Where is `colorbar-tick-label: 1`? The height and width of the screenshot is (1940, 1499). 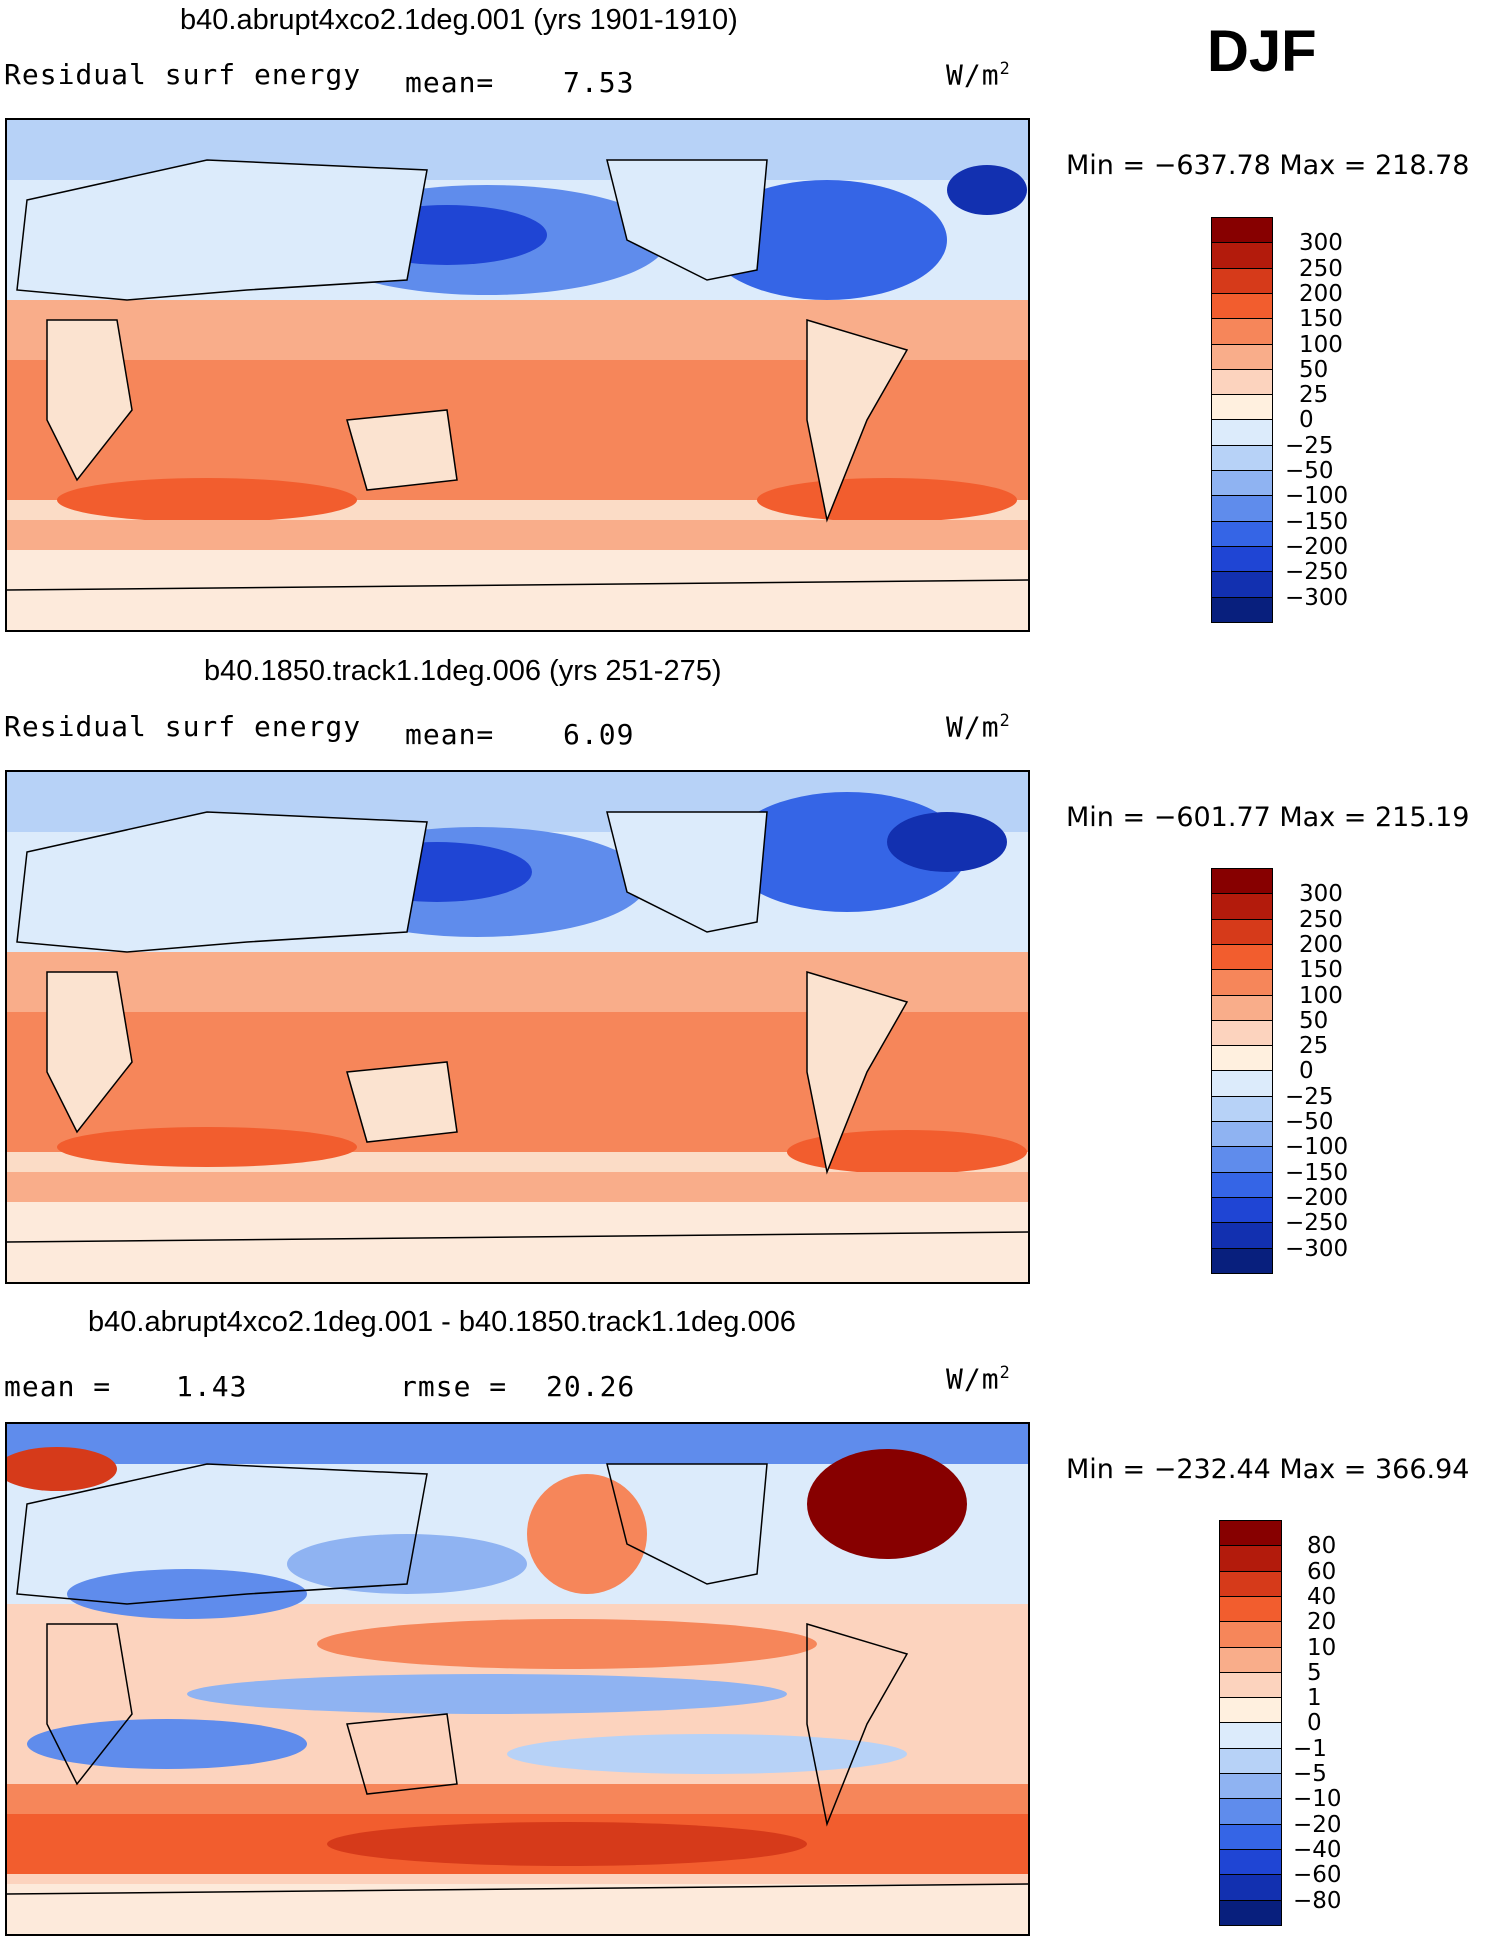 colorbar-tick-label: 1 is located at coordinates (1314, 1698).